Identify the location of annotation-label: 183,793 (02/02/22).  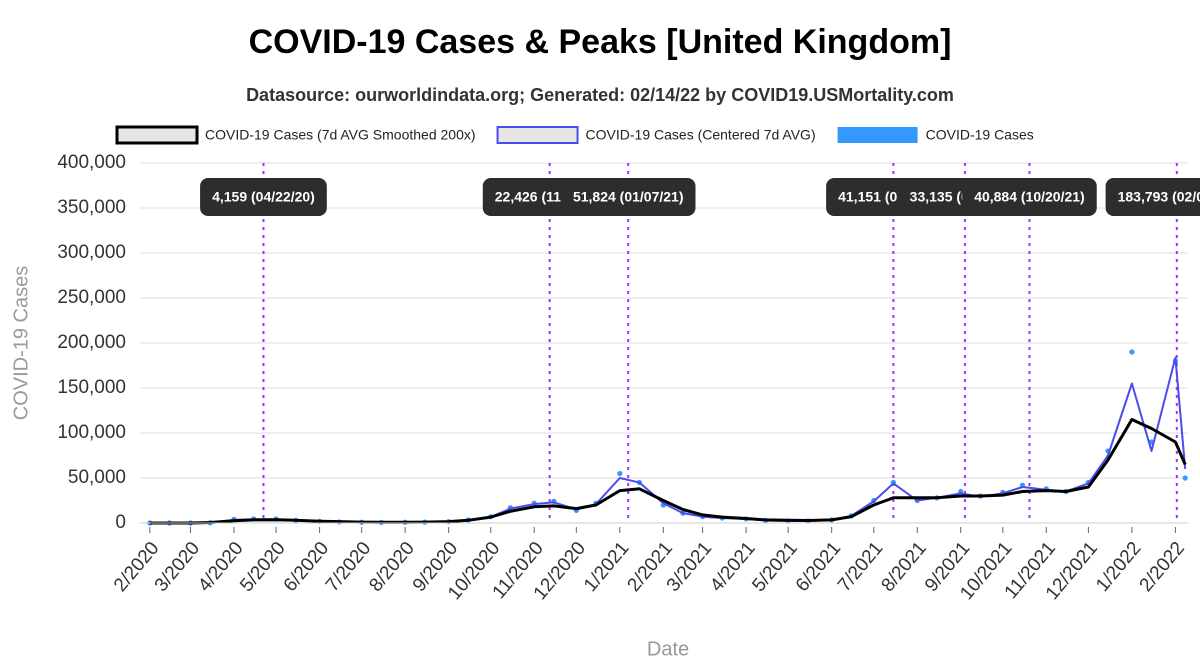
(1159, 197).